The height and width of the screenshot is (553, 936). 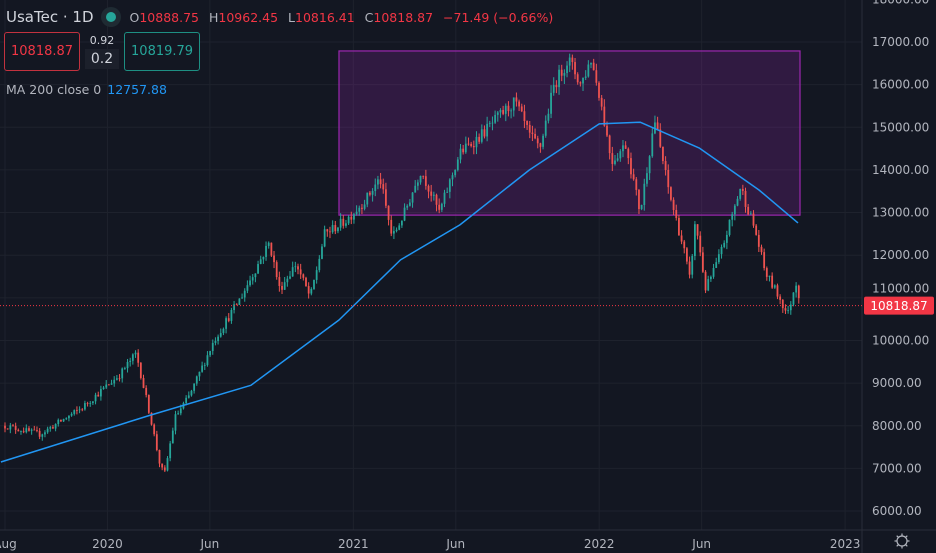 What do you see at coordinates (845, 544) in the screenshot?
I see `x-tick-label: 2023` at bounding box center [845, 544].